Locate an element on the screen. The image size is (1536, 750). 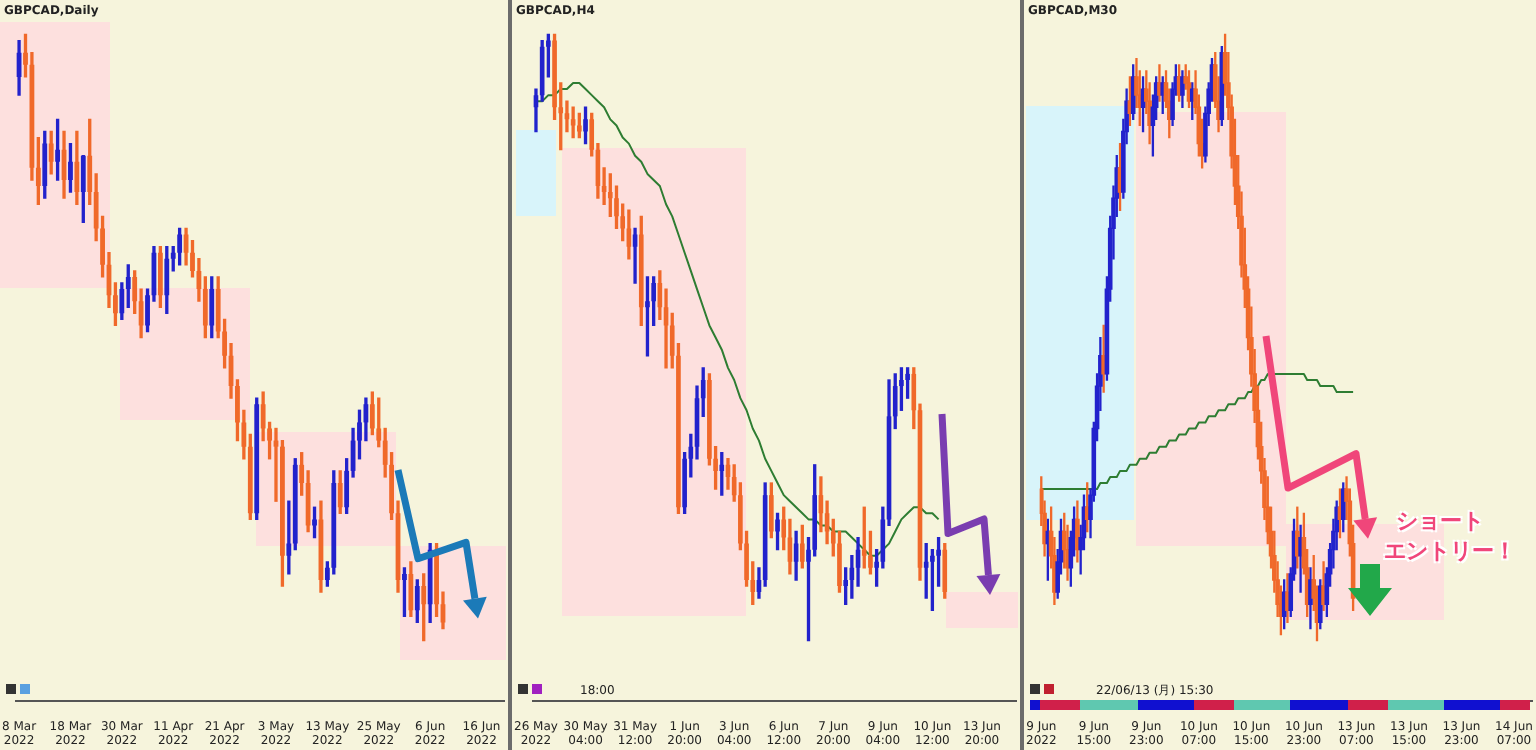
annotation: ショート is located at coordinates (1440, 521).